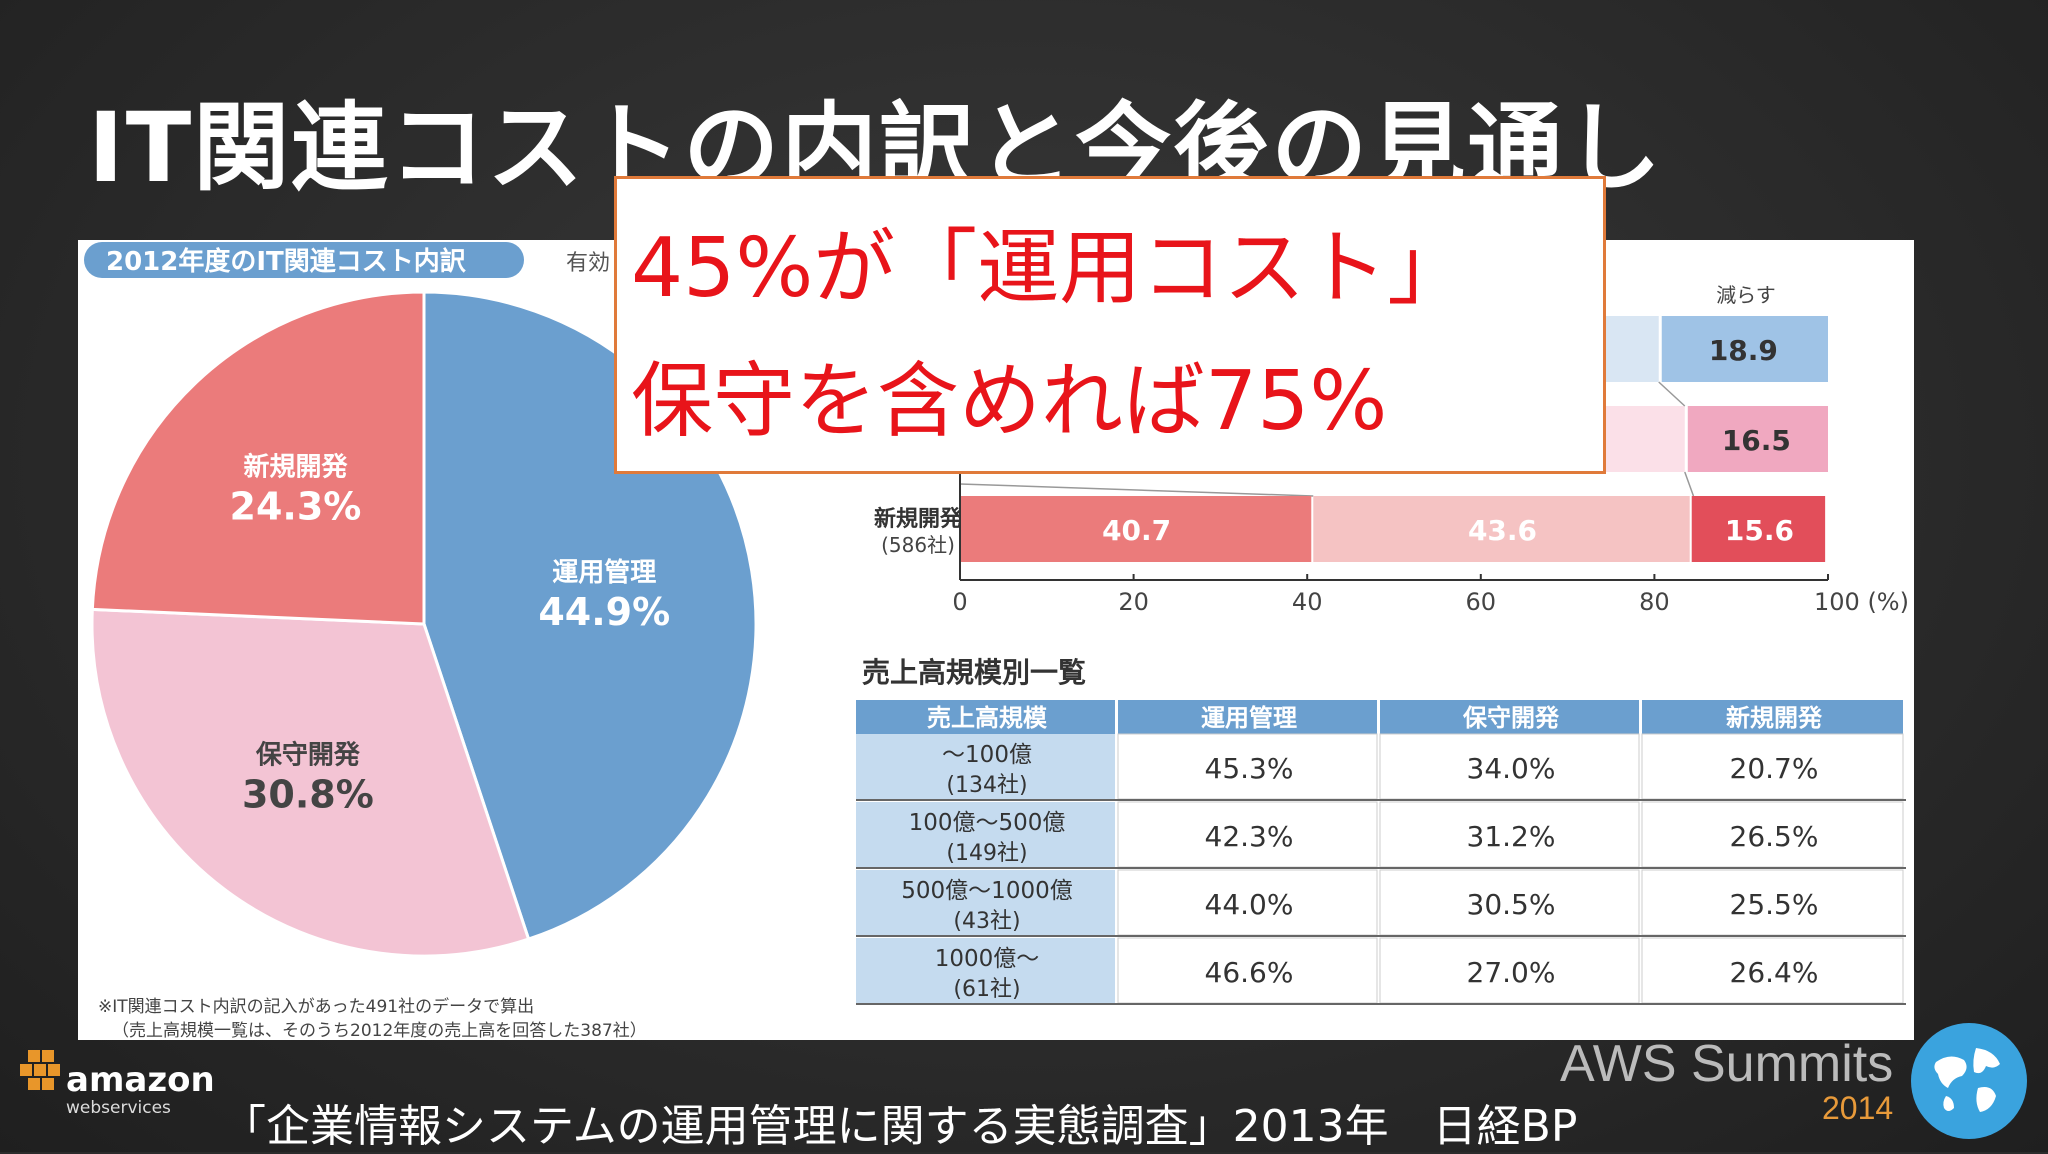 The width and height of the screenshot is (2048, 1154). I want to click on table-count-label: (149社), so click(986, 853).